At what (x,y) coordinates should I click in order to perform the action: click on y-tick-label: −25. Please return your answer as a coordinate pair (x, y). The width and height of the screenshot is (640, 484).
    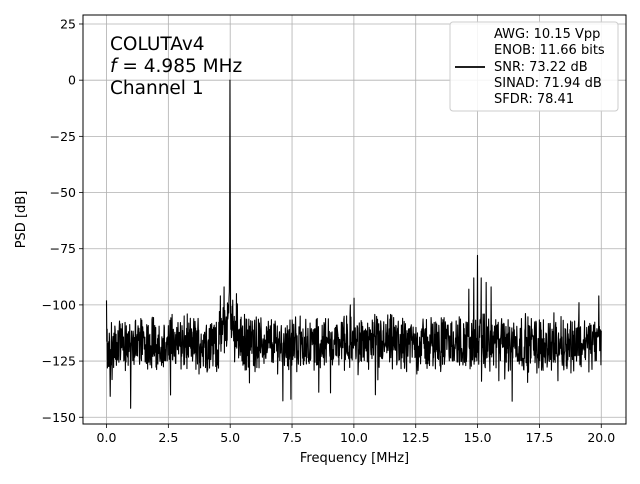
    Looking at the image, I should click on (63, 136).